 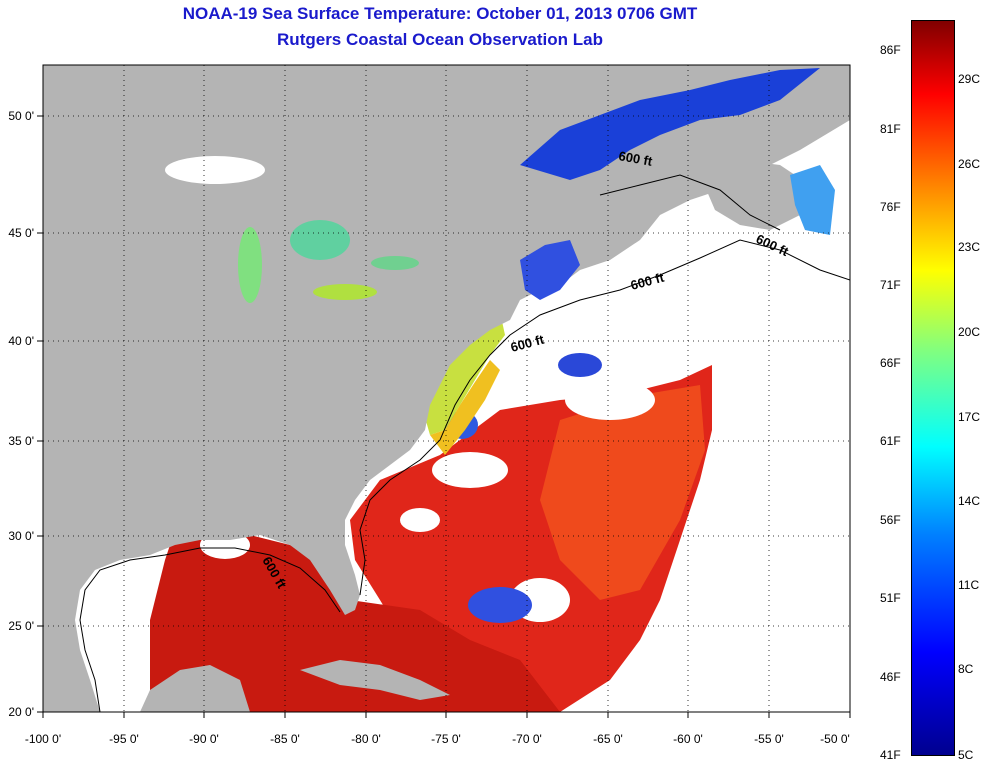 I want to click on latitude-label: 35 0', so click(x=21, y=441).